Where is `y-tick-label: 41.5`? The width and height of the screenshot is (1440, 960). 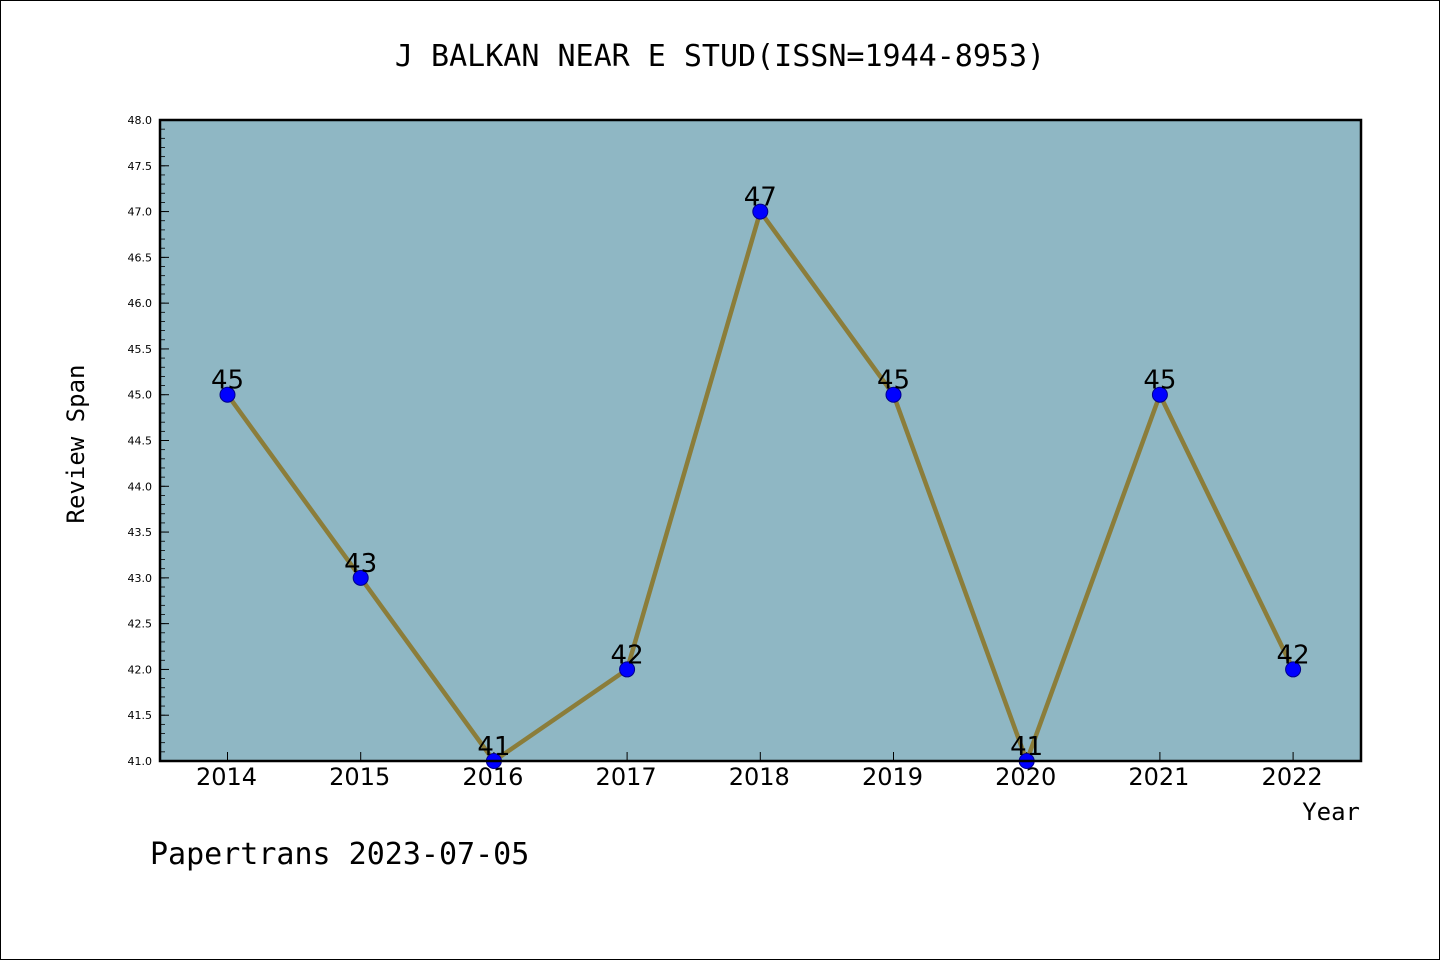
y-tick-label: 41.5 is located at coordinates (140, 715).